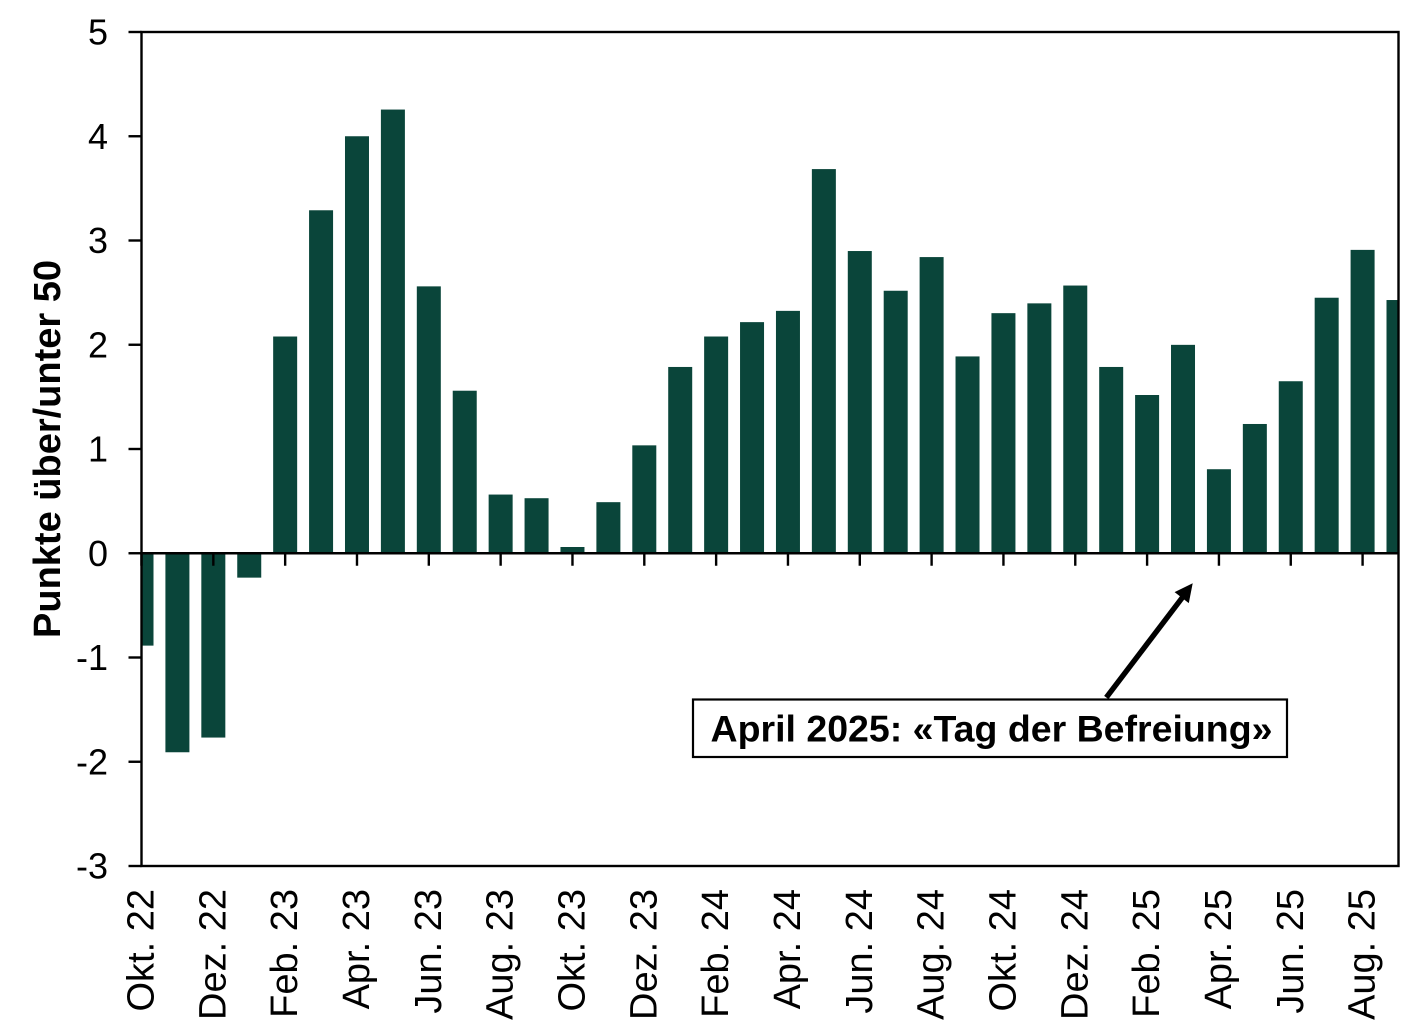  What do you see at coordinates (92, 866) in the screenshot?
I see `svg-text: -3` at bounding box center [92, 866].